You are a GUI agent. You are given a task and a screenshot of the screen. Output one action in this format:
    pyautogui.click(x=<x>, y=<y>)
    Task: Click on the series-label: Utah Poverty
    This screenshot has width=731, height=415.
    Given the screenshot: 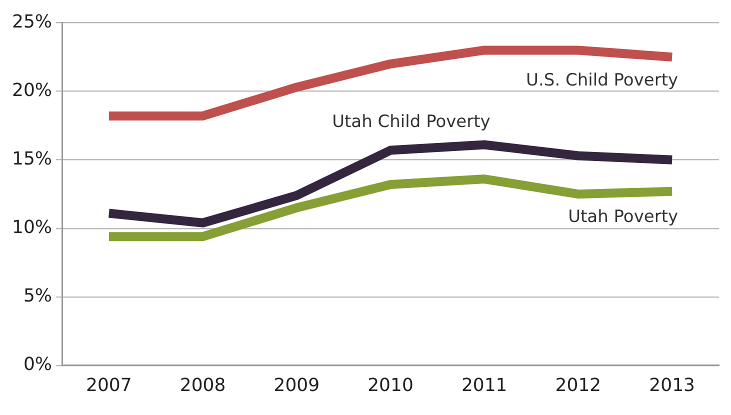 What is the action you would take?
    pyautogui.click(x=623, y=216)
    